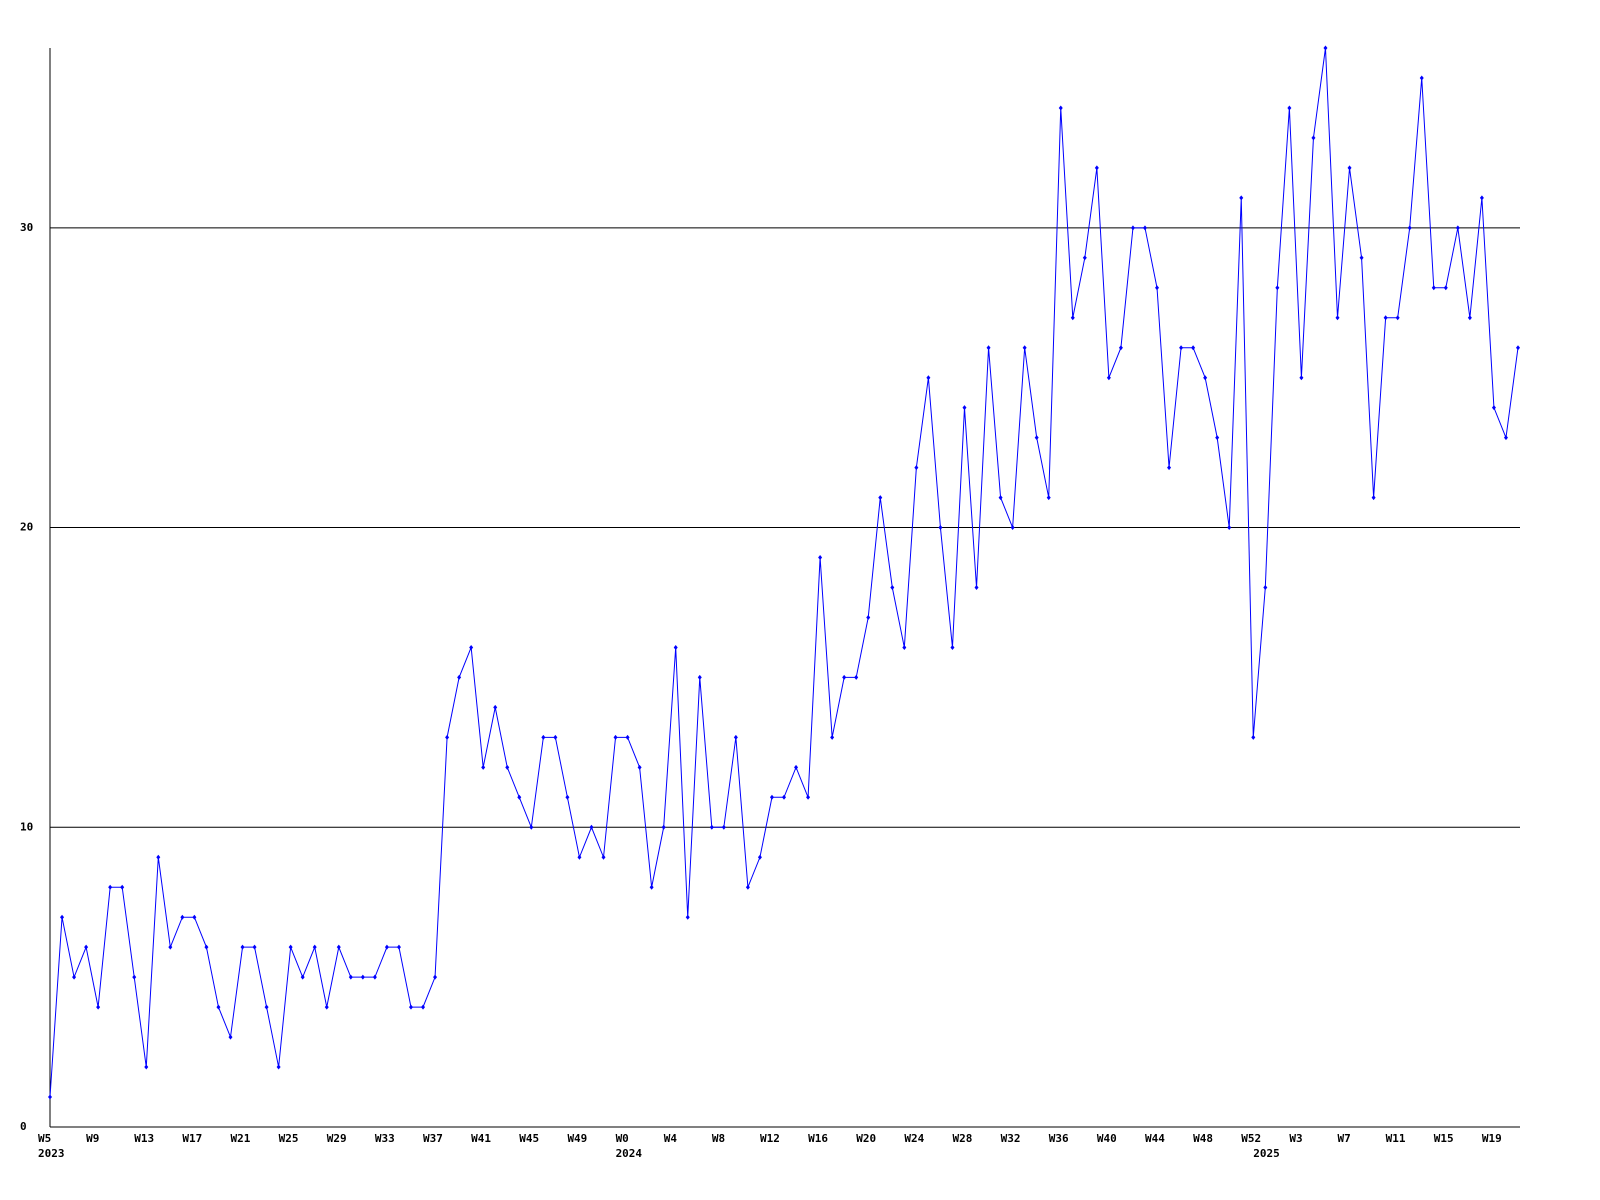 The image size is (1600, 1200). I want to click on x-tick-label: W24, so click(914, 1138).